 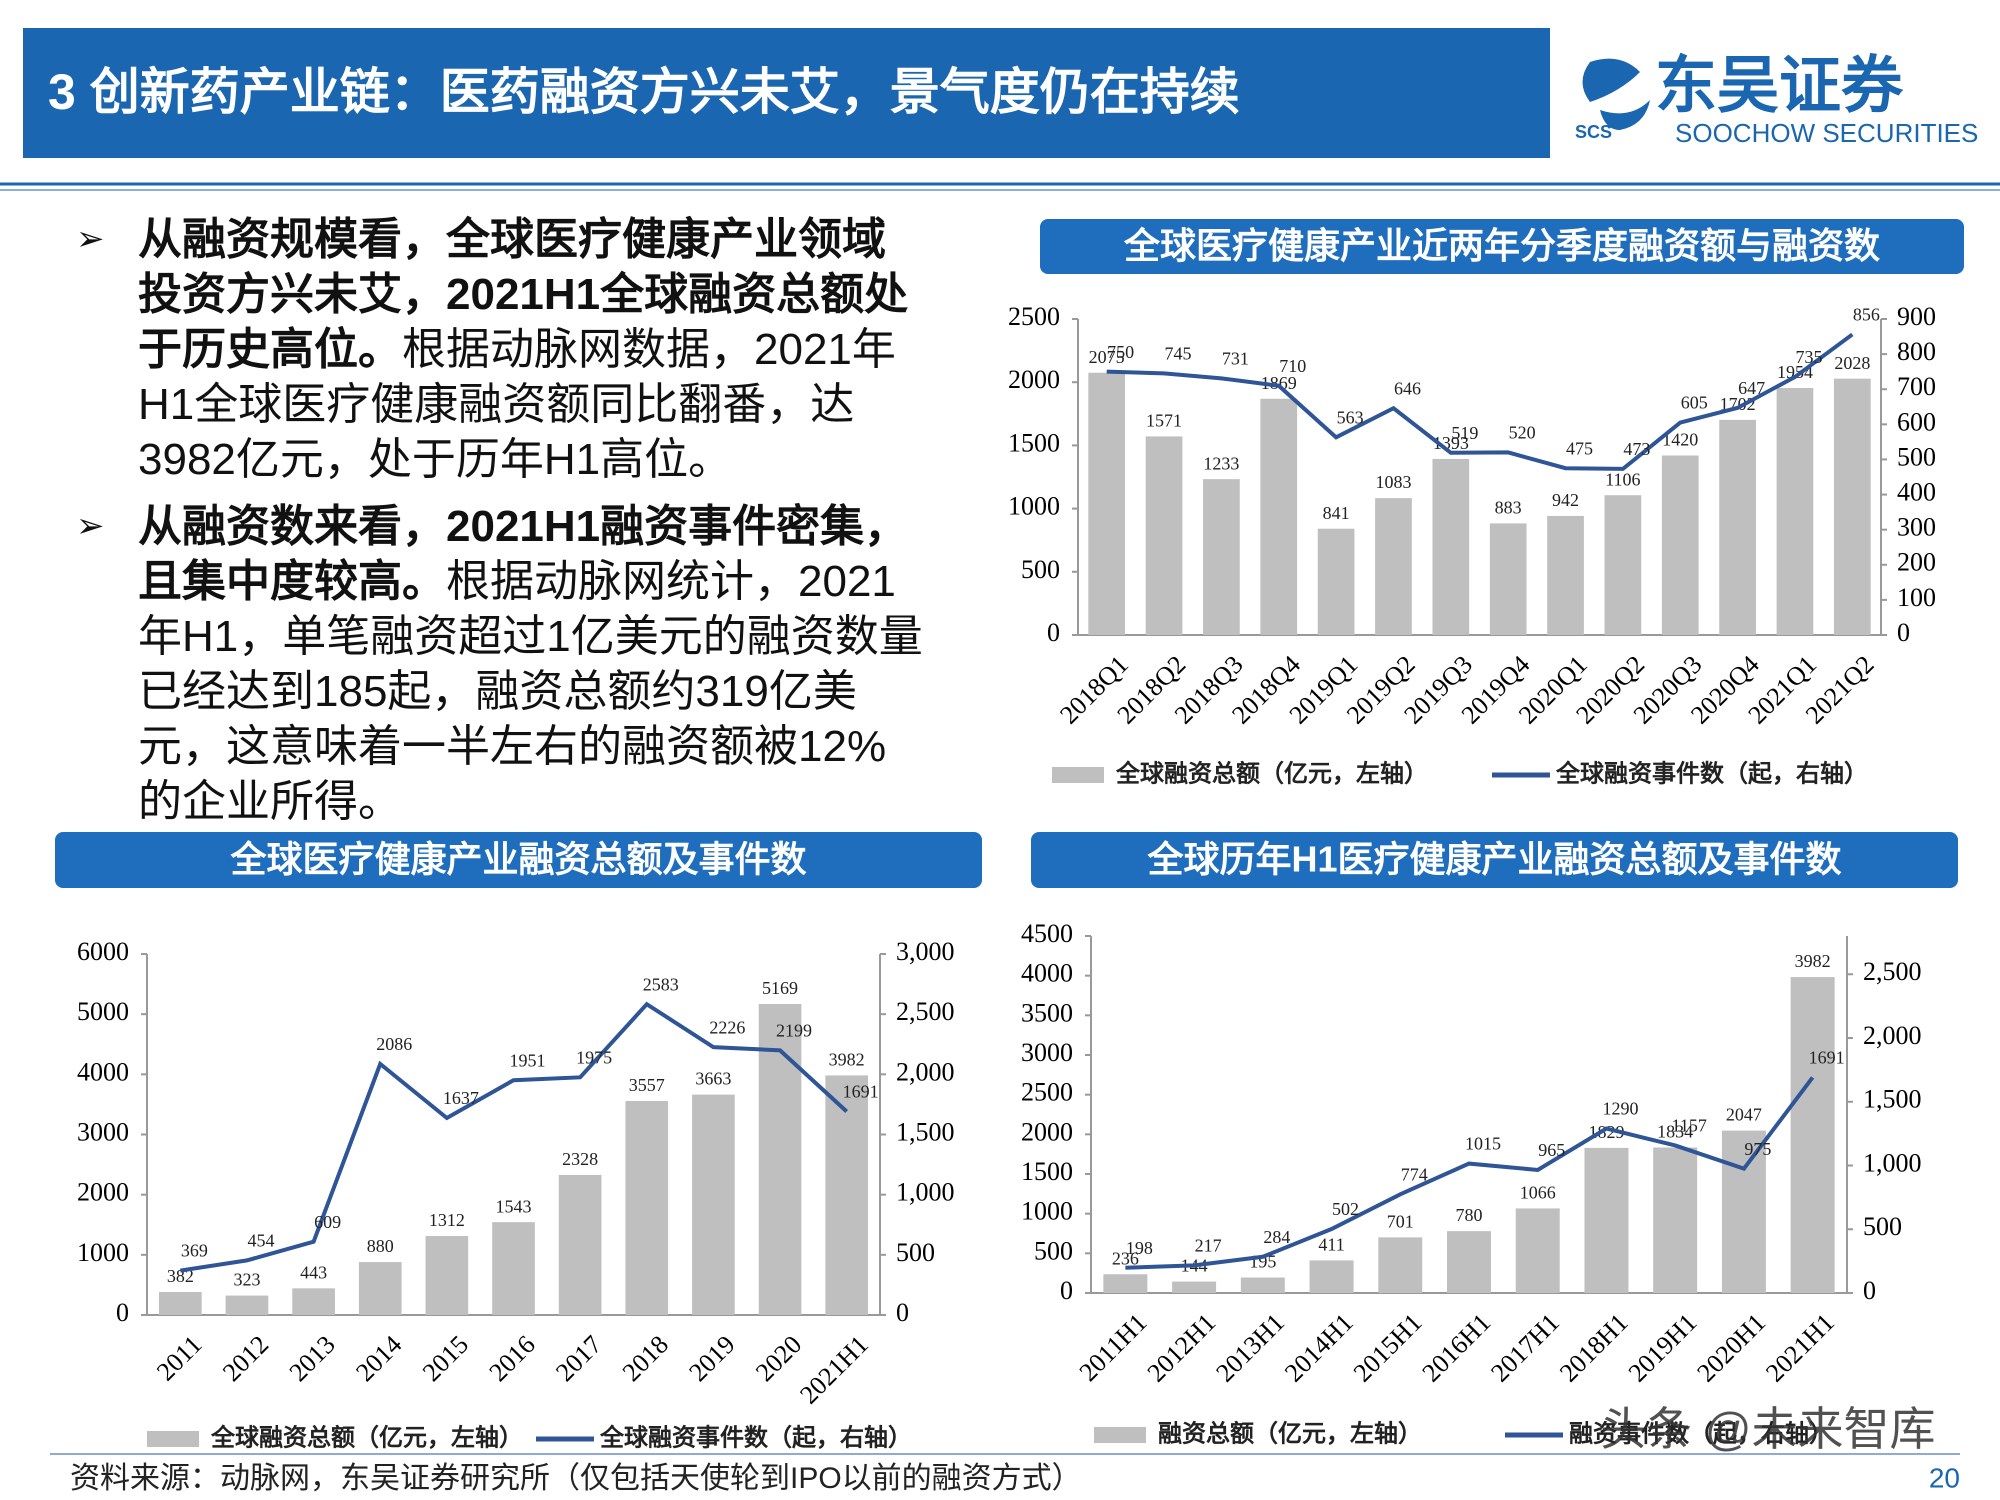 I want to click on line-value-label: 454, so click(x=260, y=1240).